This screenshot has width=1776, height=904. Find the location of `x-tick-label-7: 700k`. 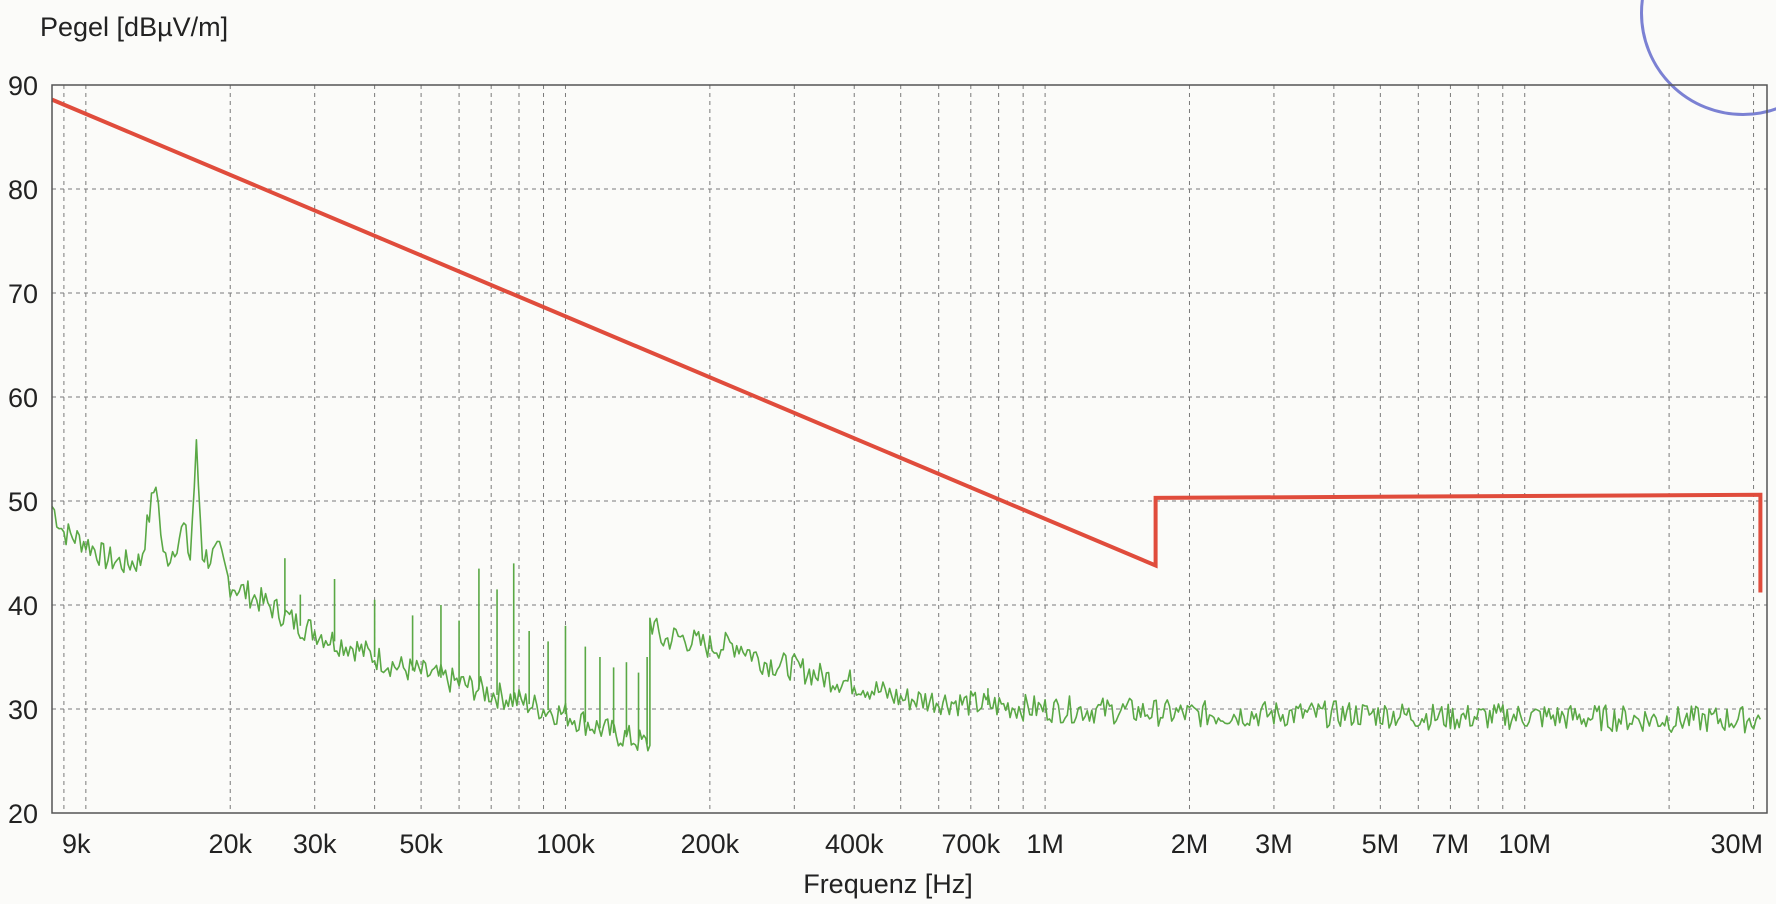

x-tick-label-7: 700k is located at coordinates (971, 844).